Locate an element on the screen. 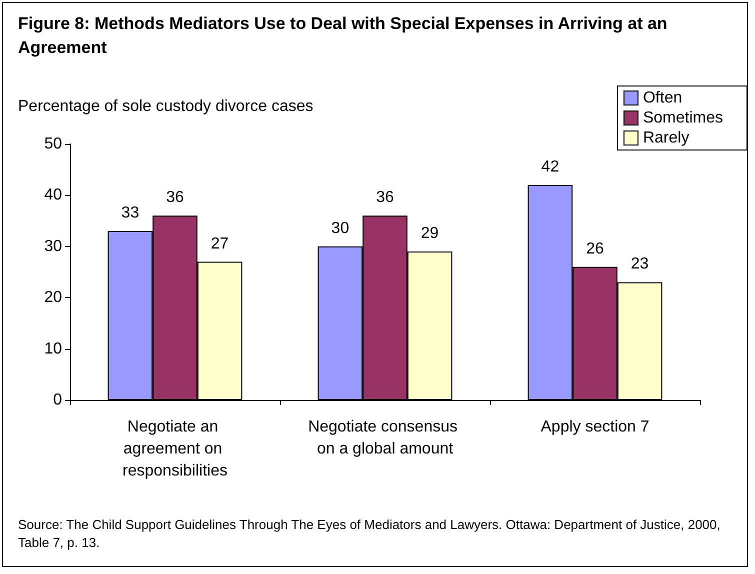 The image size is (755, 574). y-tick-label: 10 is located at coordinates (53, 349).